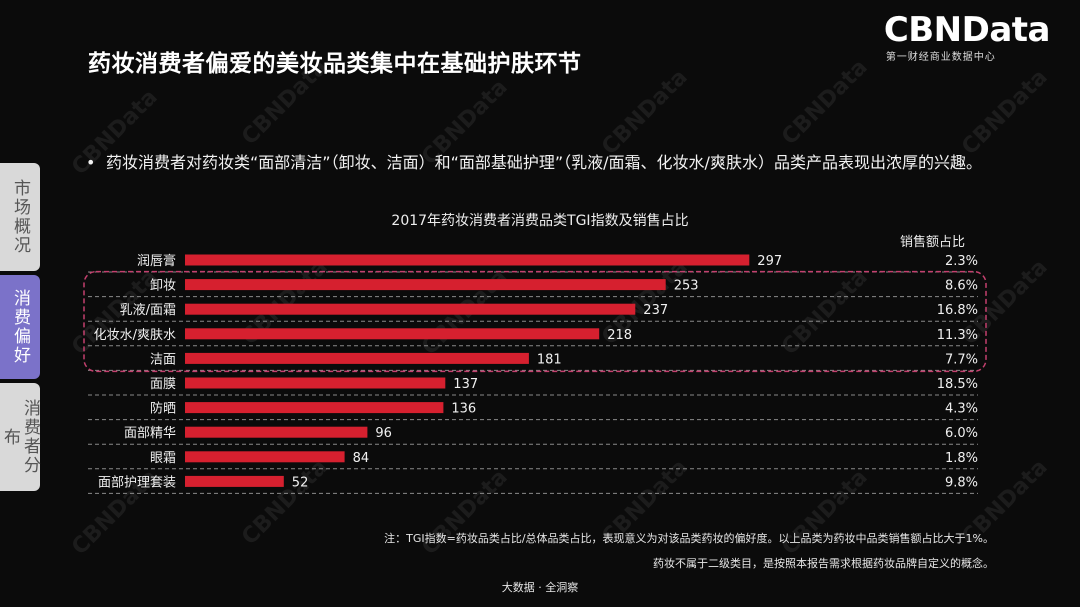 The width and height of the screenshot is (1080, 607). What do you see at coordinates (361, 458) in the screenshot?
I see `bar-value-label: 84` at bounding box center [361, 458].